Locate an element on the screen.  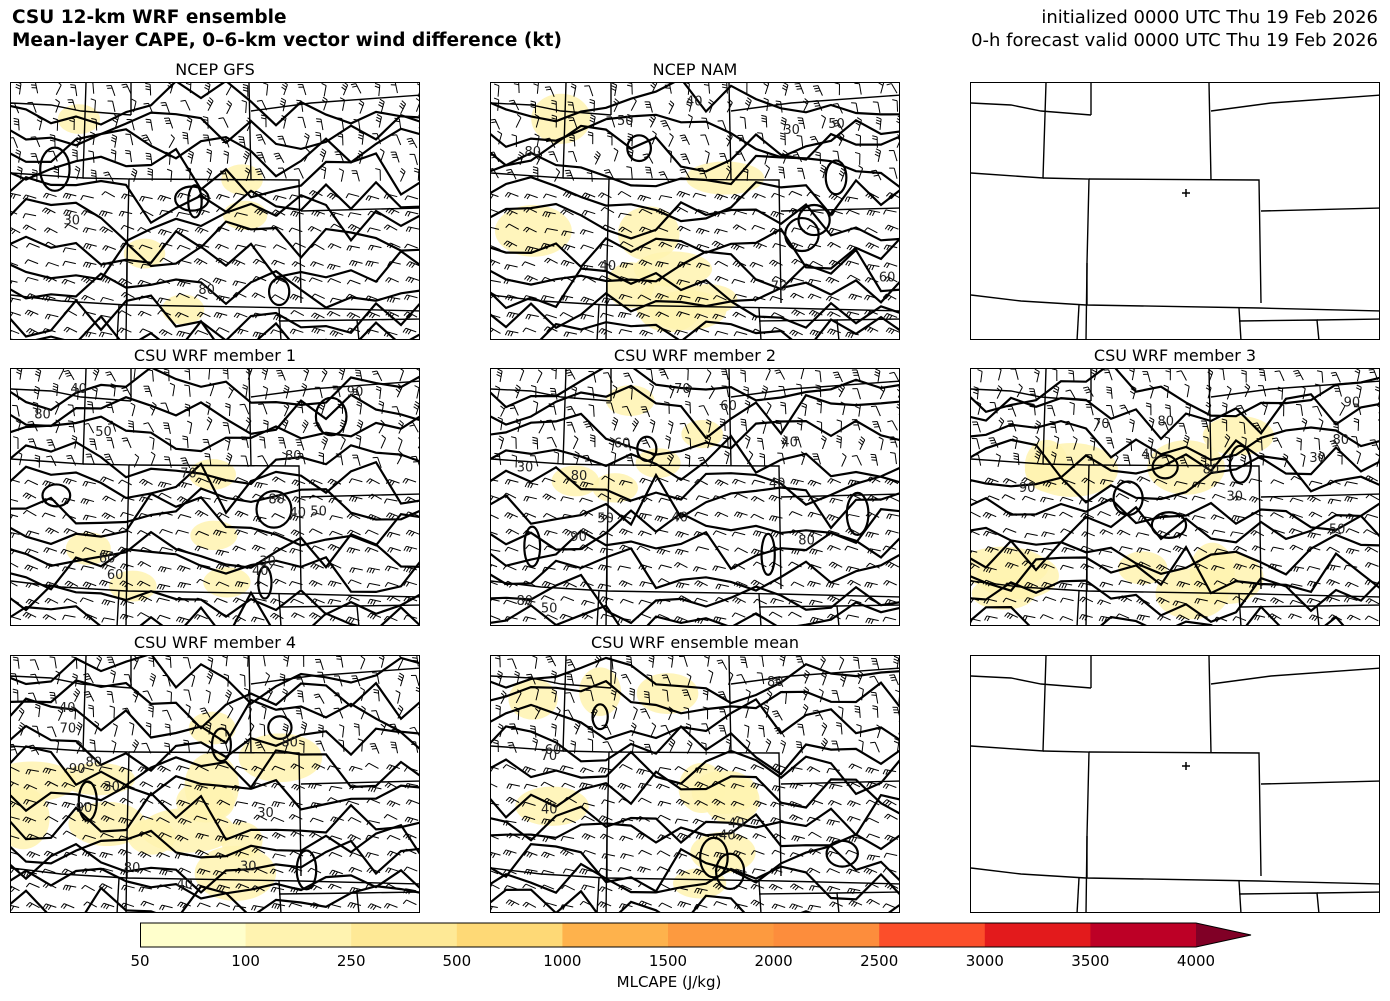
contour-labels: 30 80 is located at coordinates (139, 256).